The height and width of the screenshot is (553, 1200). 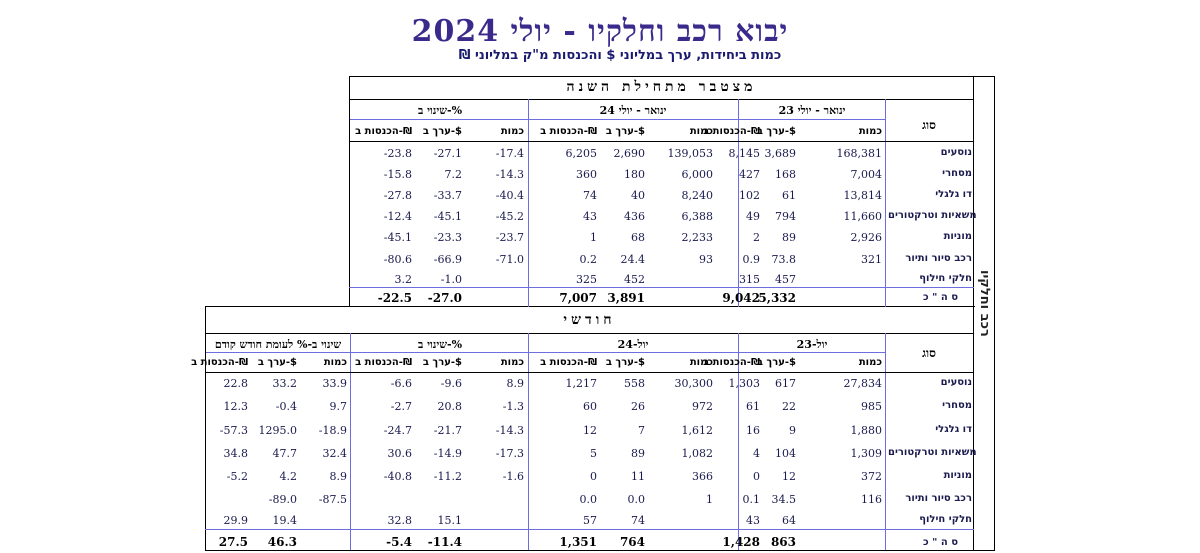 What do you see at coordinates (578, 298) in the screenshot?
I see `ytd-total-cell: 7,007` at bounding box center [578, 298].